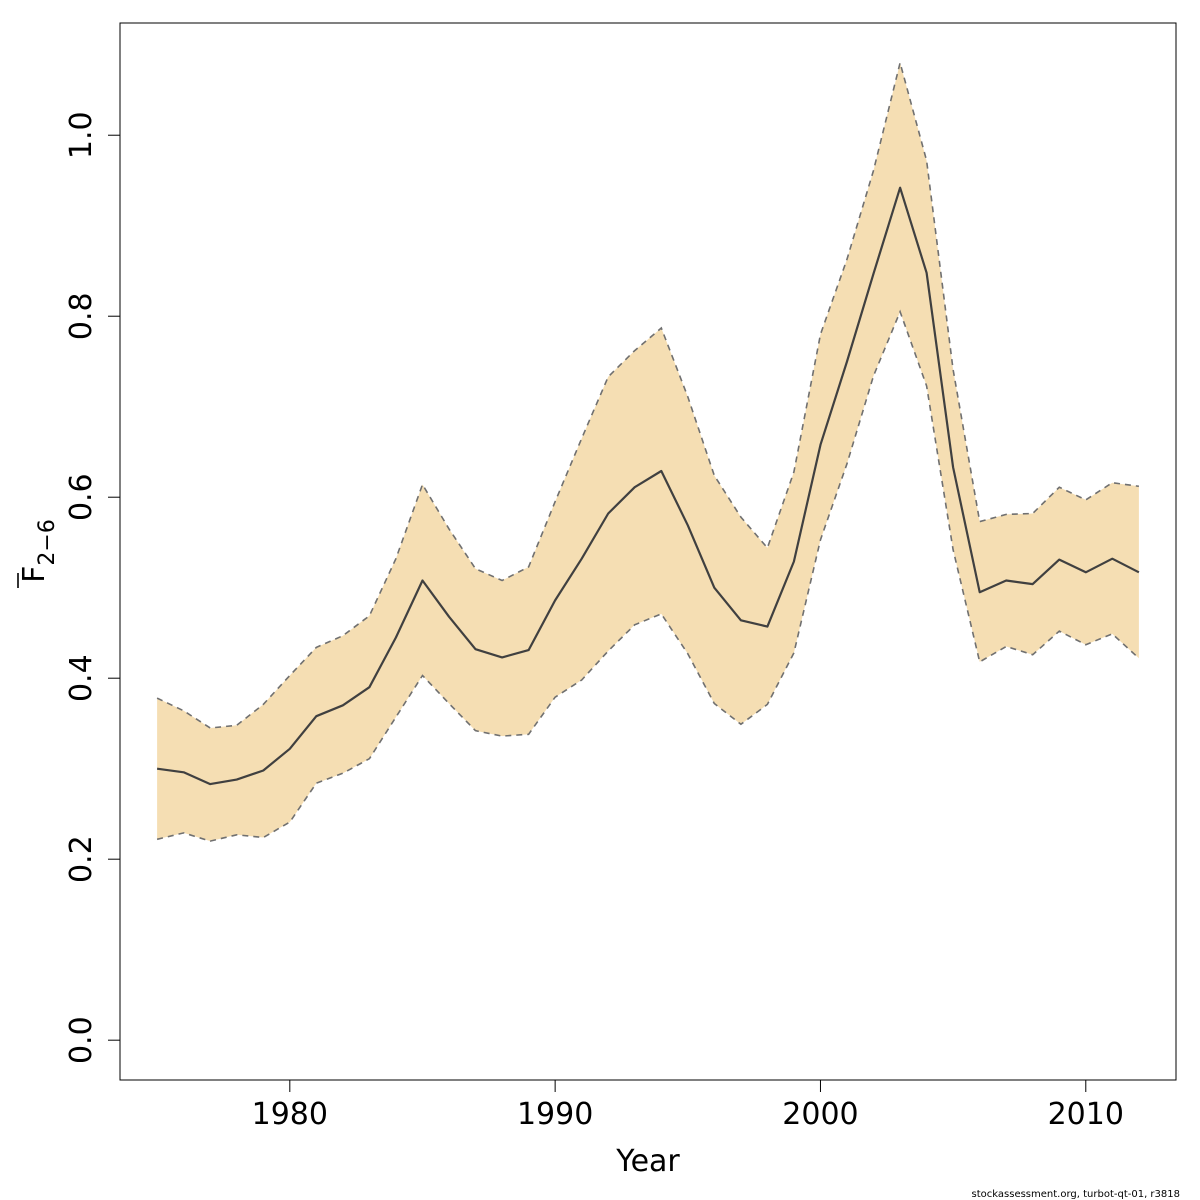  Describe the element at coordinates (81, 316) in the screenshot. I see `y-tick-label: 0.8` at that location.